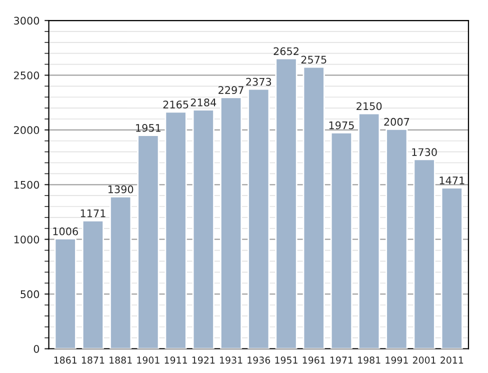 Image resolution: width=488 pixels, height=373 pixels. What do you see at coordinates (148, 360) in the screenshot?
I see `x-tick-label: 1901` at bounding box center [148, 360].